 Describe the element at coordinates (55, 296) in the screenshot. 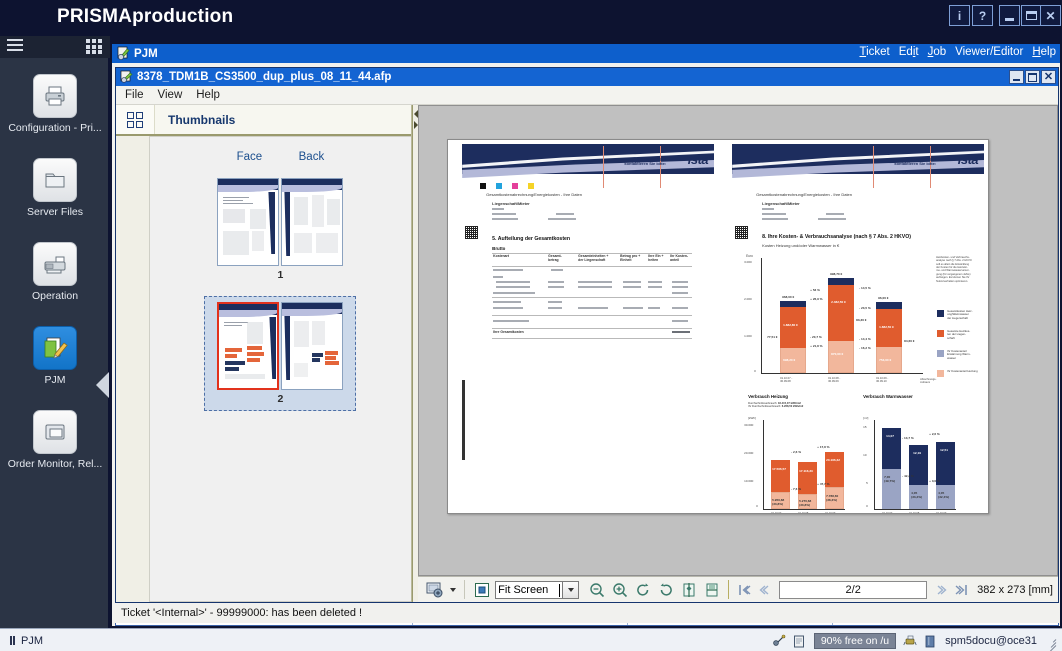

I see `sidebar-item-label: Operation` at that location.